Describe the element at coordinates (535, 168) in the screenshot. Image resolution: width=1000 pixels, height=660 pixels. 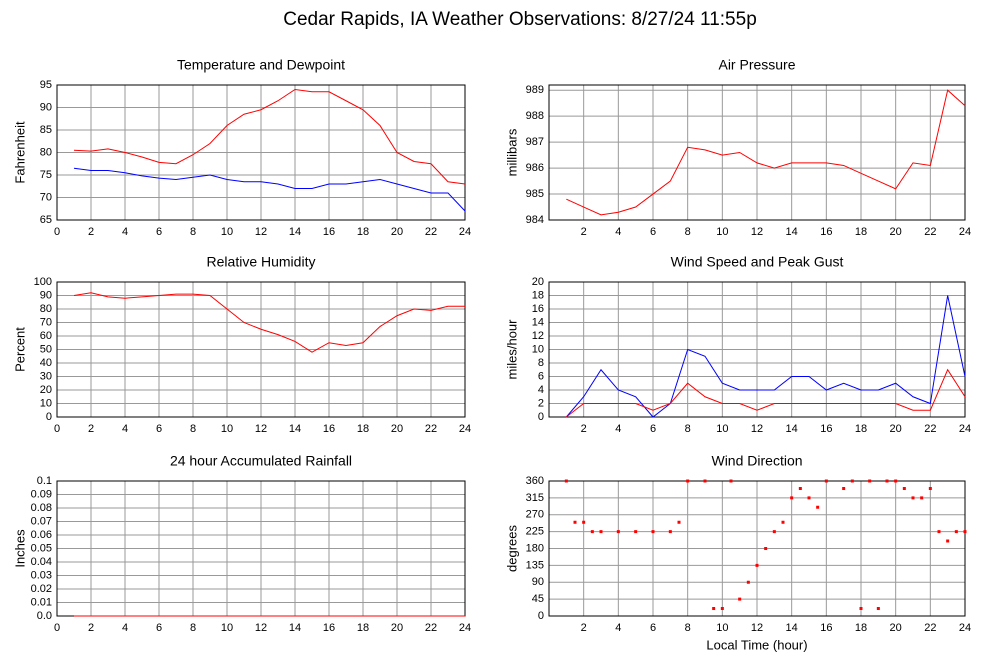
I see `y-tick-label: 986` at that location.